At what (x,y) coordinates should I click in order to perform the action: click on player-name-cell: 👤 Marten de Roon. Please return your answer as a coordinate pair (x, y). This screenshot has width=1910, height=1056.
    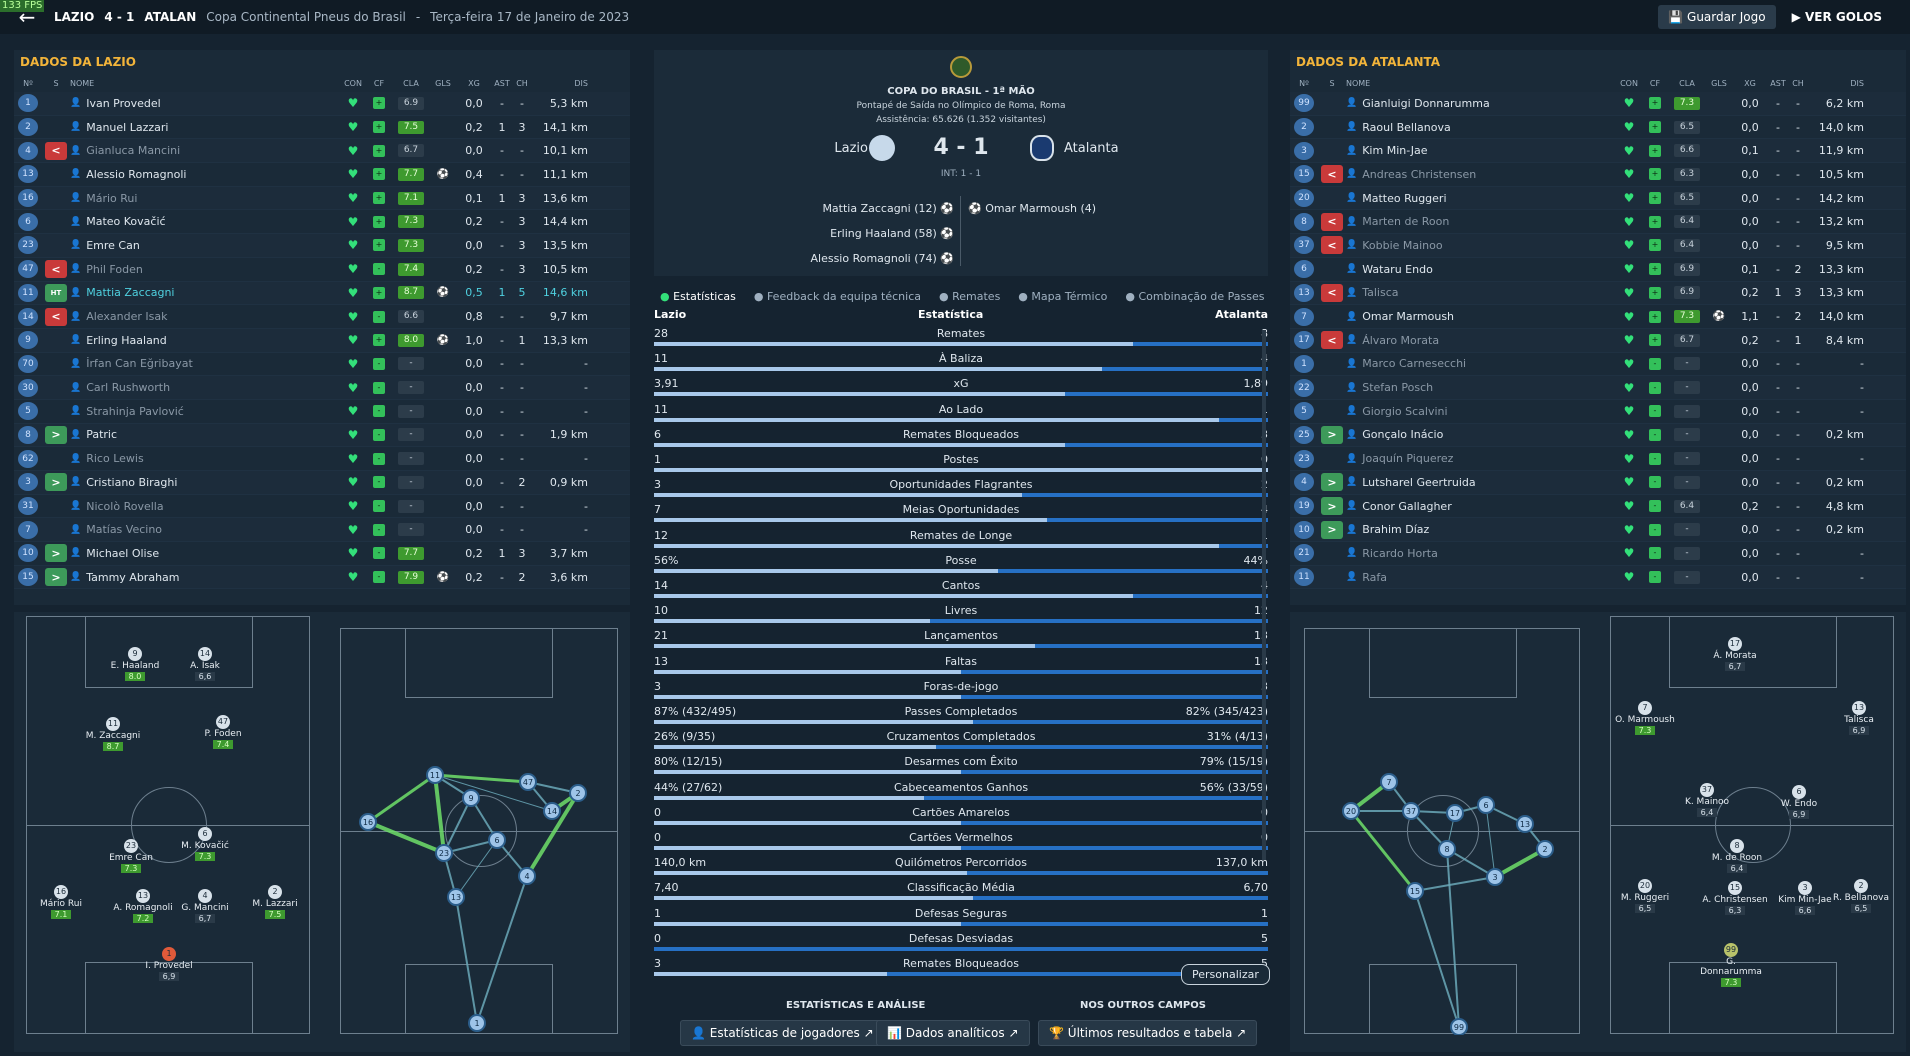
    Looking at the image, I should click on (1481, 221).